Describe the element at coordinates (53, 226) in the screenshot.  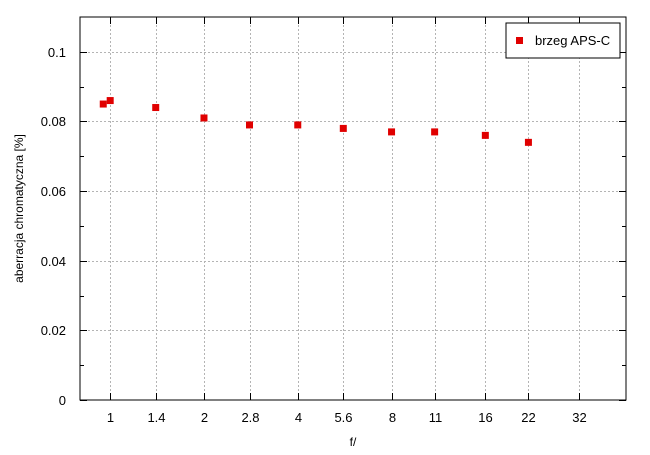
I see `y-tick-labels: 0 0.02 0.04 0.06 0.08 0.1` at that location.